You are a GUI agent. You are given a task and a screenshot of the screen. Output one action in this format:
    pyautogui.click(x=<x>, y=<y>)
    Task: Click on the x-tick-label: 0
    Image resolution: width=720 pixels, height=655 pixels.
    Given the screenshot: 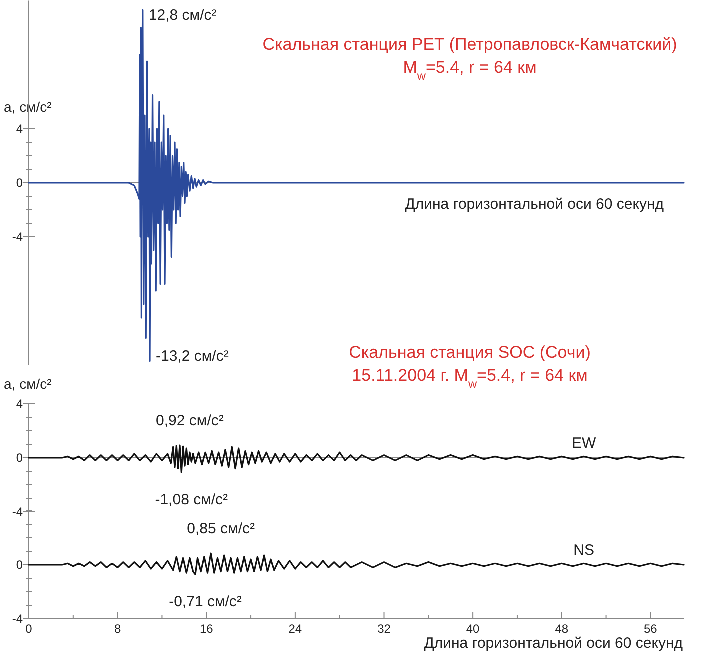 What is the action you would take?
    pyautogui.click(x=29, y=629)
    